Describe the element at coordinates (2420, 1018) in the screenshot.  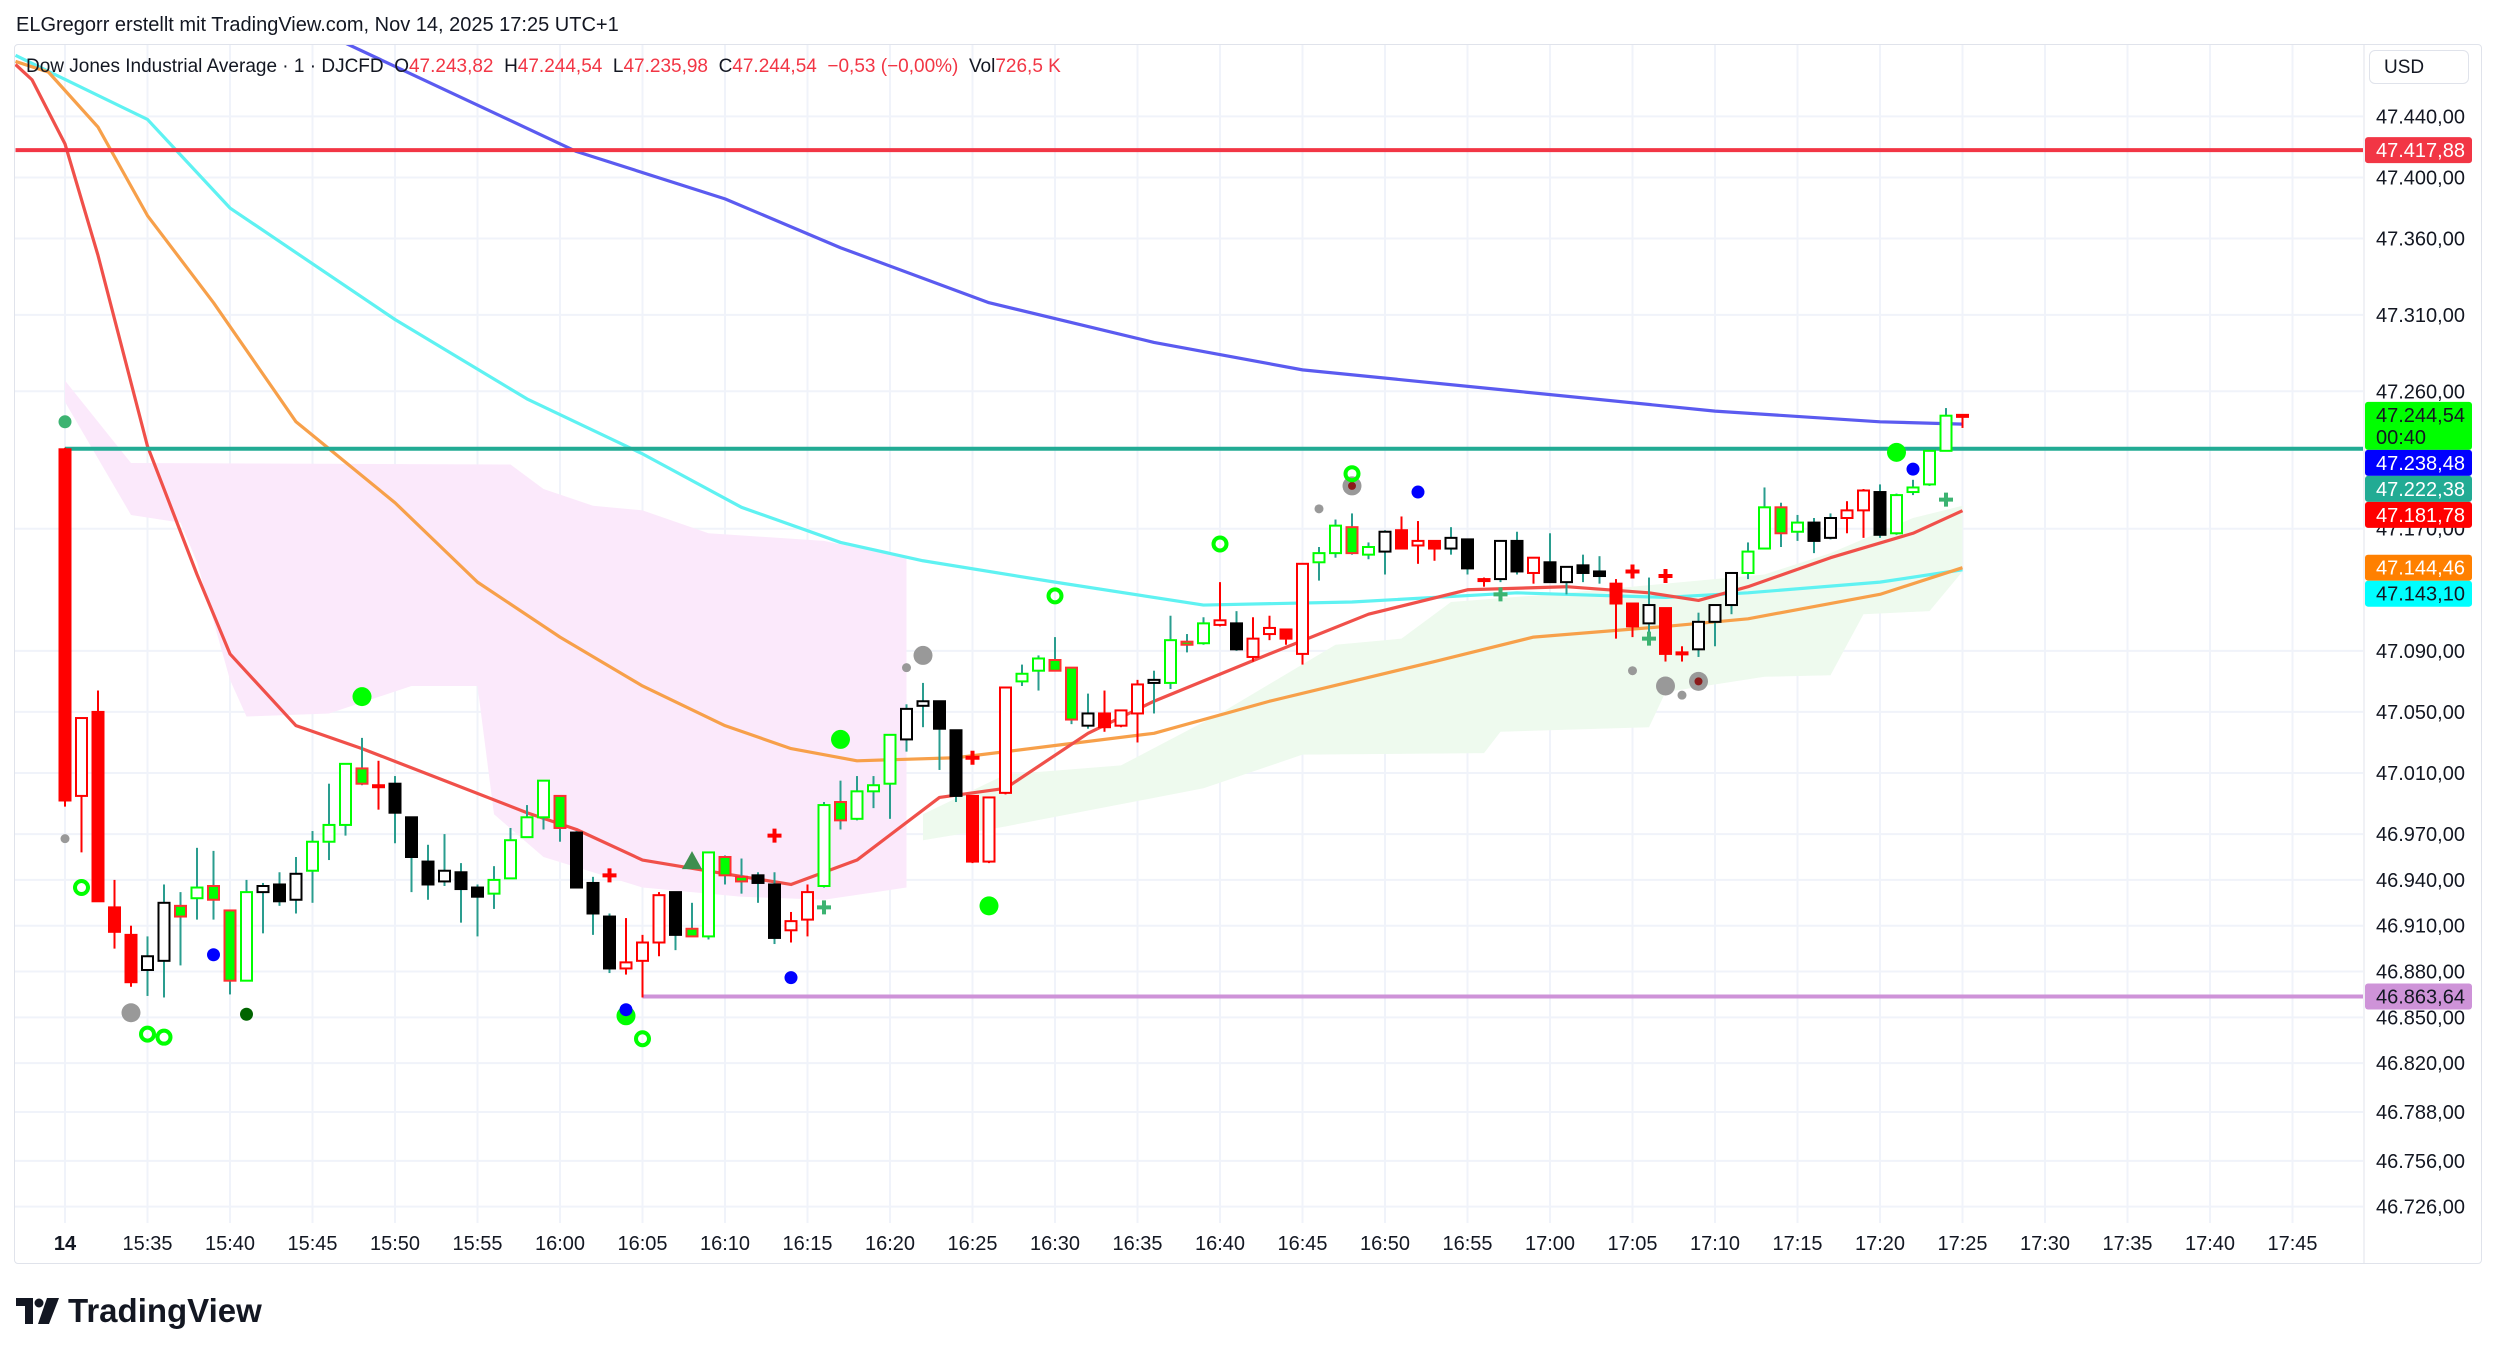
I see `price-tick-label: 46.850,00` at that location.